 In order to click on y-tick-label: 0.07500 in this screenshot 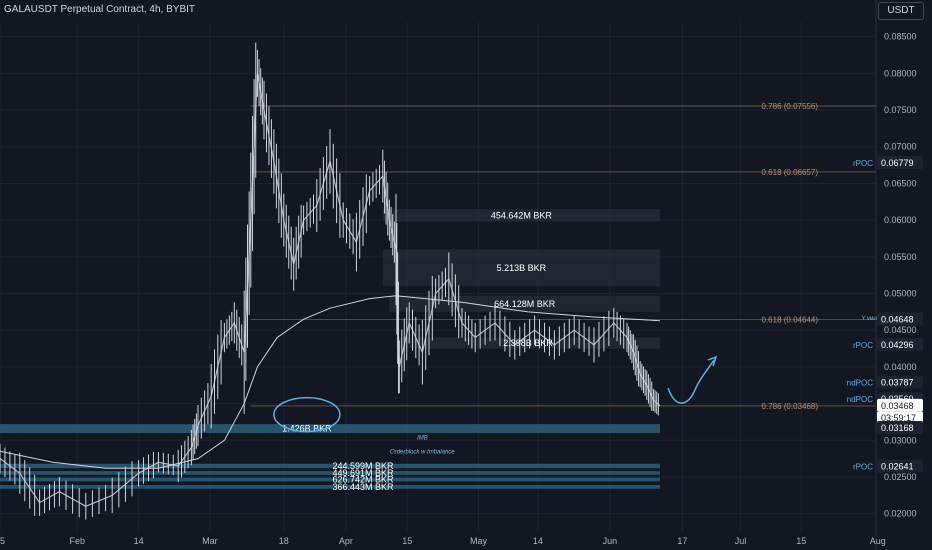, I will do `click(900, 110)`.